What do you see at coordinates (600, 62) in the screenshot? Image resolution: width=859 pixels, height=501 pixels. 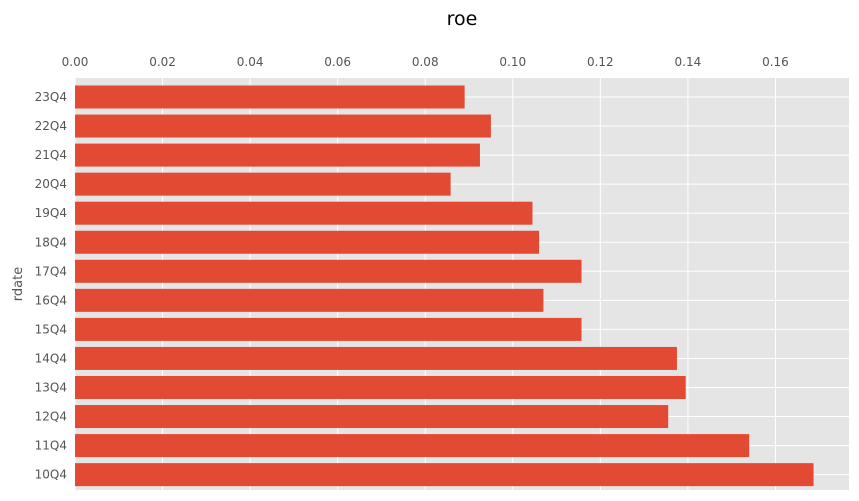 I see `x-tick-label: 0.12` at bounding box center [600, 62].